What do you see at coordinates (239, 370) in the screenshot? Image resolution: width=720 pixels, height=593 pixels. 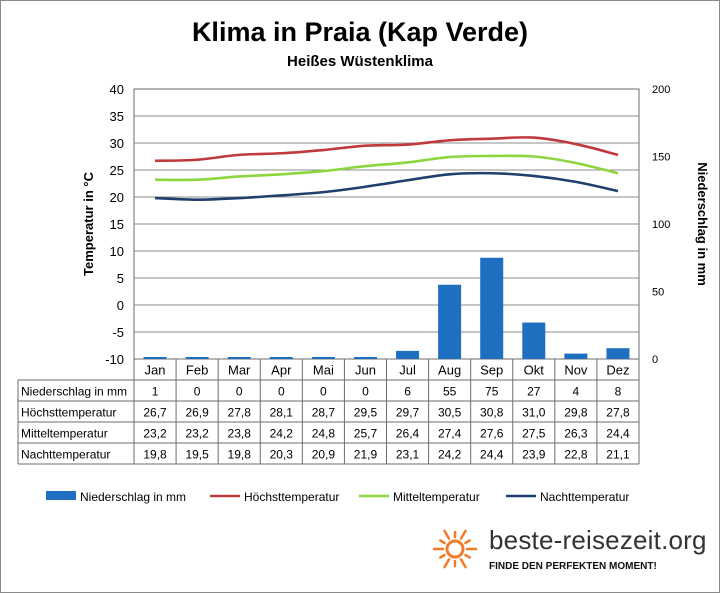 I see `x-tick-label: Mar` at bounding box center [239, 370].